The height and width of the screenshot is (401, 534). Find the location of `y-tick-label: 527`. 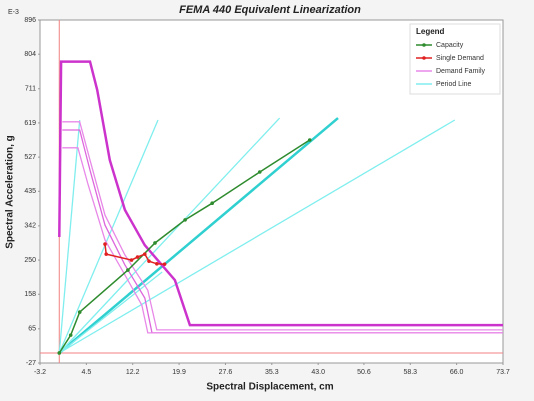

y-tick-label: 527 is located at coordinates (30, 157).